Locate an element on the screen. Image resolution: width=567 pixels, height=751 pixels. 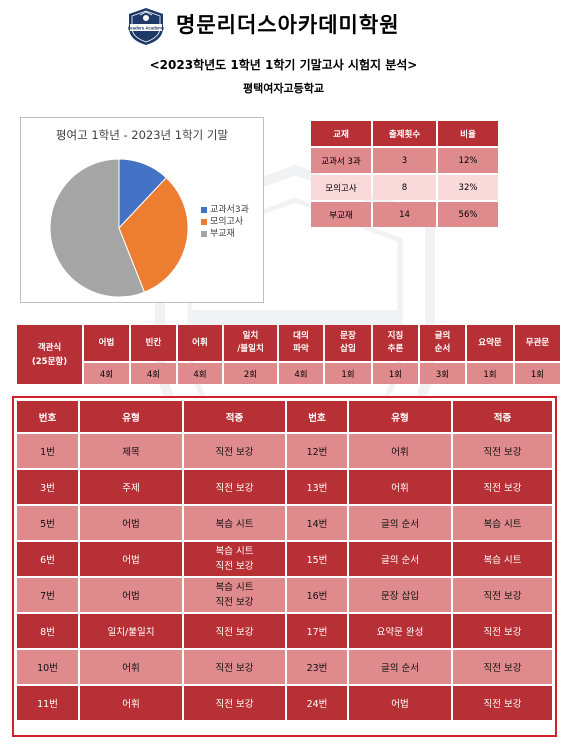
detail-cell: 1번 is located at coordinates (47, 451).